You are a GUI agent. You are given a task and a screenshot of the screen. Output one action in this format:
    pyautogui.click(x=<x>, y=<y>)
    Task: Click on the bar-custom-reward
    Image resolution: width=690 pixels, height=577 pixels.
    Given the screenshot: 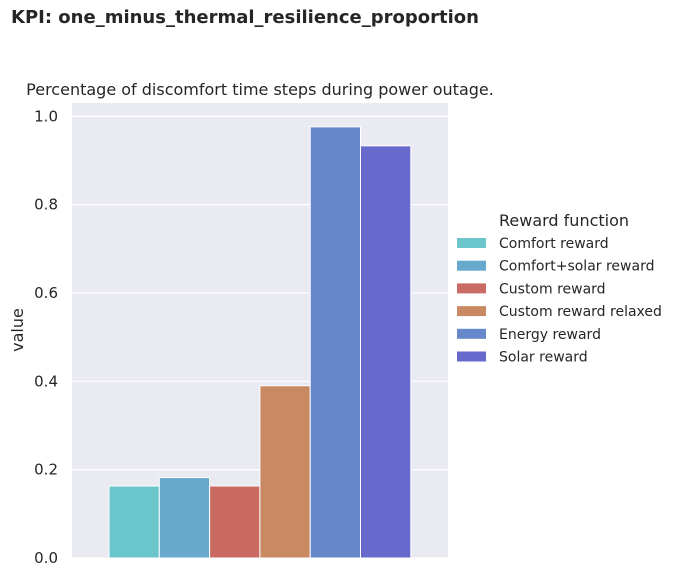 What is the action you would take?
    pyautogui.click(x=235, y=522)
    